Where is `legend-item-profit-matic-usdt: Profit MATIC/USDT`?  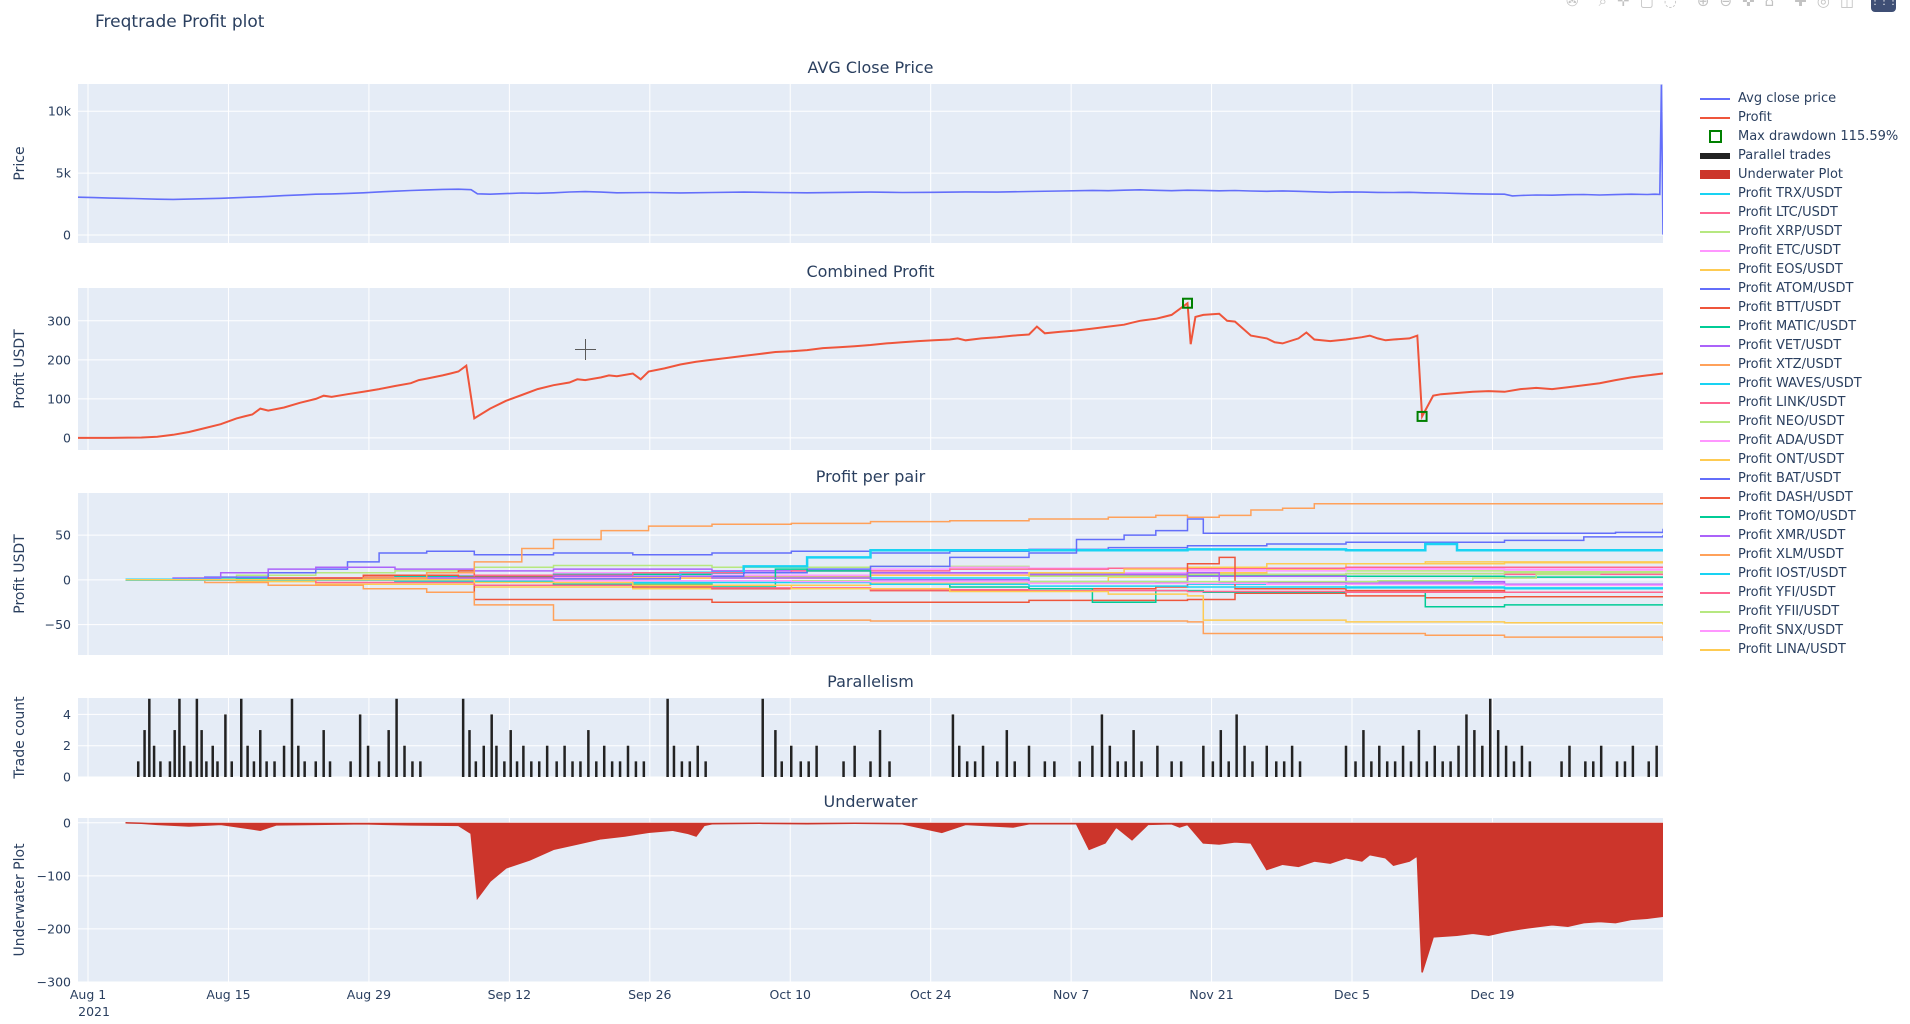 legend-item-profit-matic-usdt: Profit MATIC/USDT is located at coordinates (1799, 326).